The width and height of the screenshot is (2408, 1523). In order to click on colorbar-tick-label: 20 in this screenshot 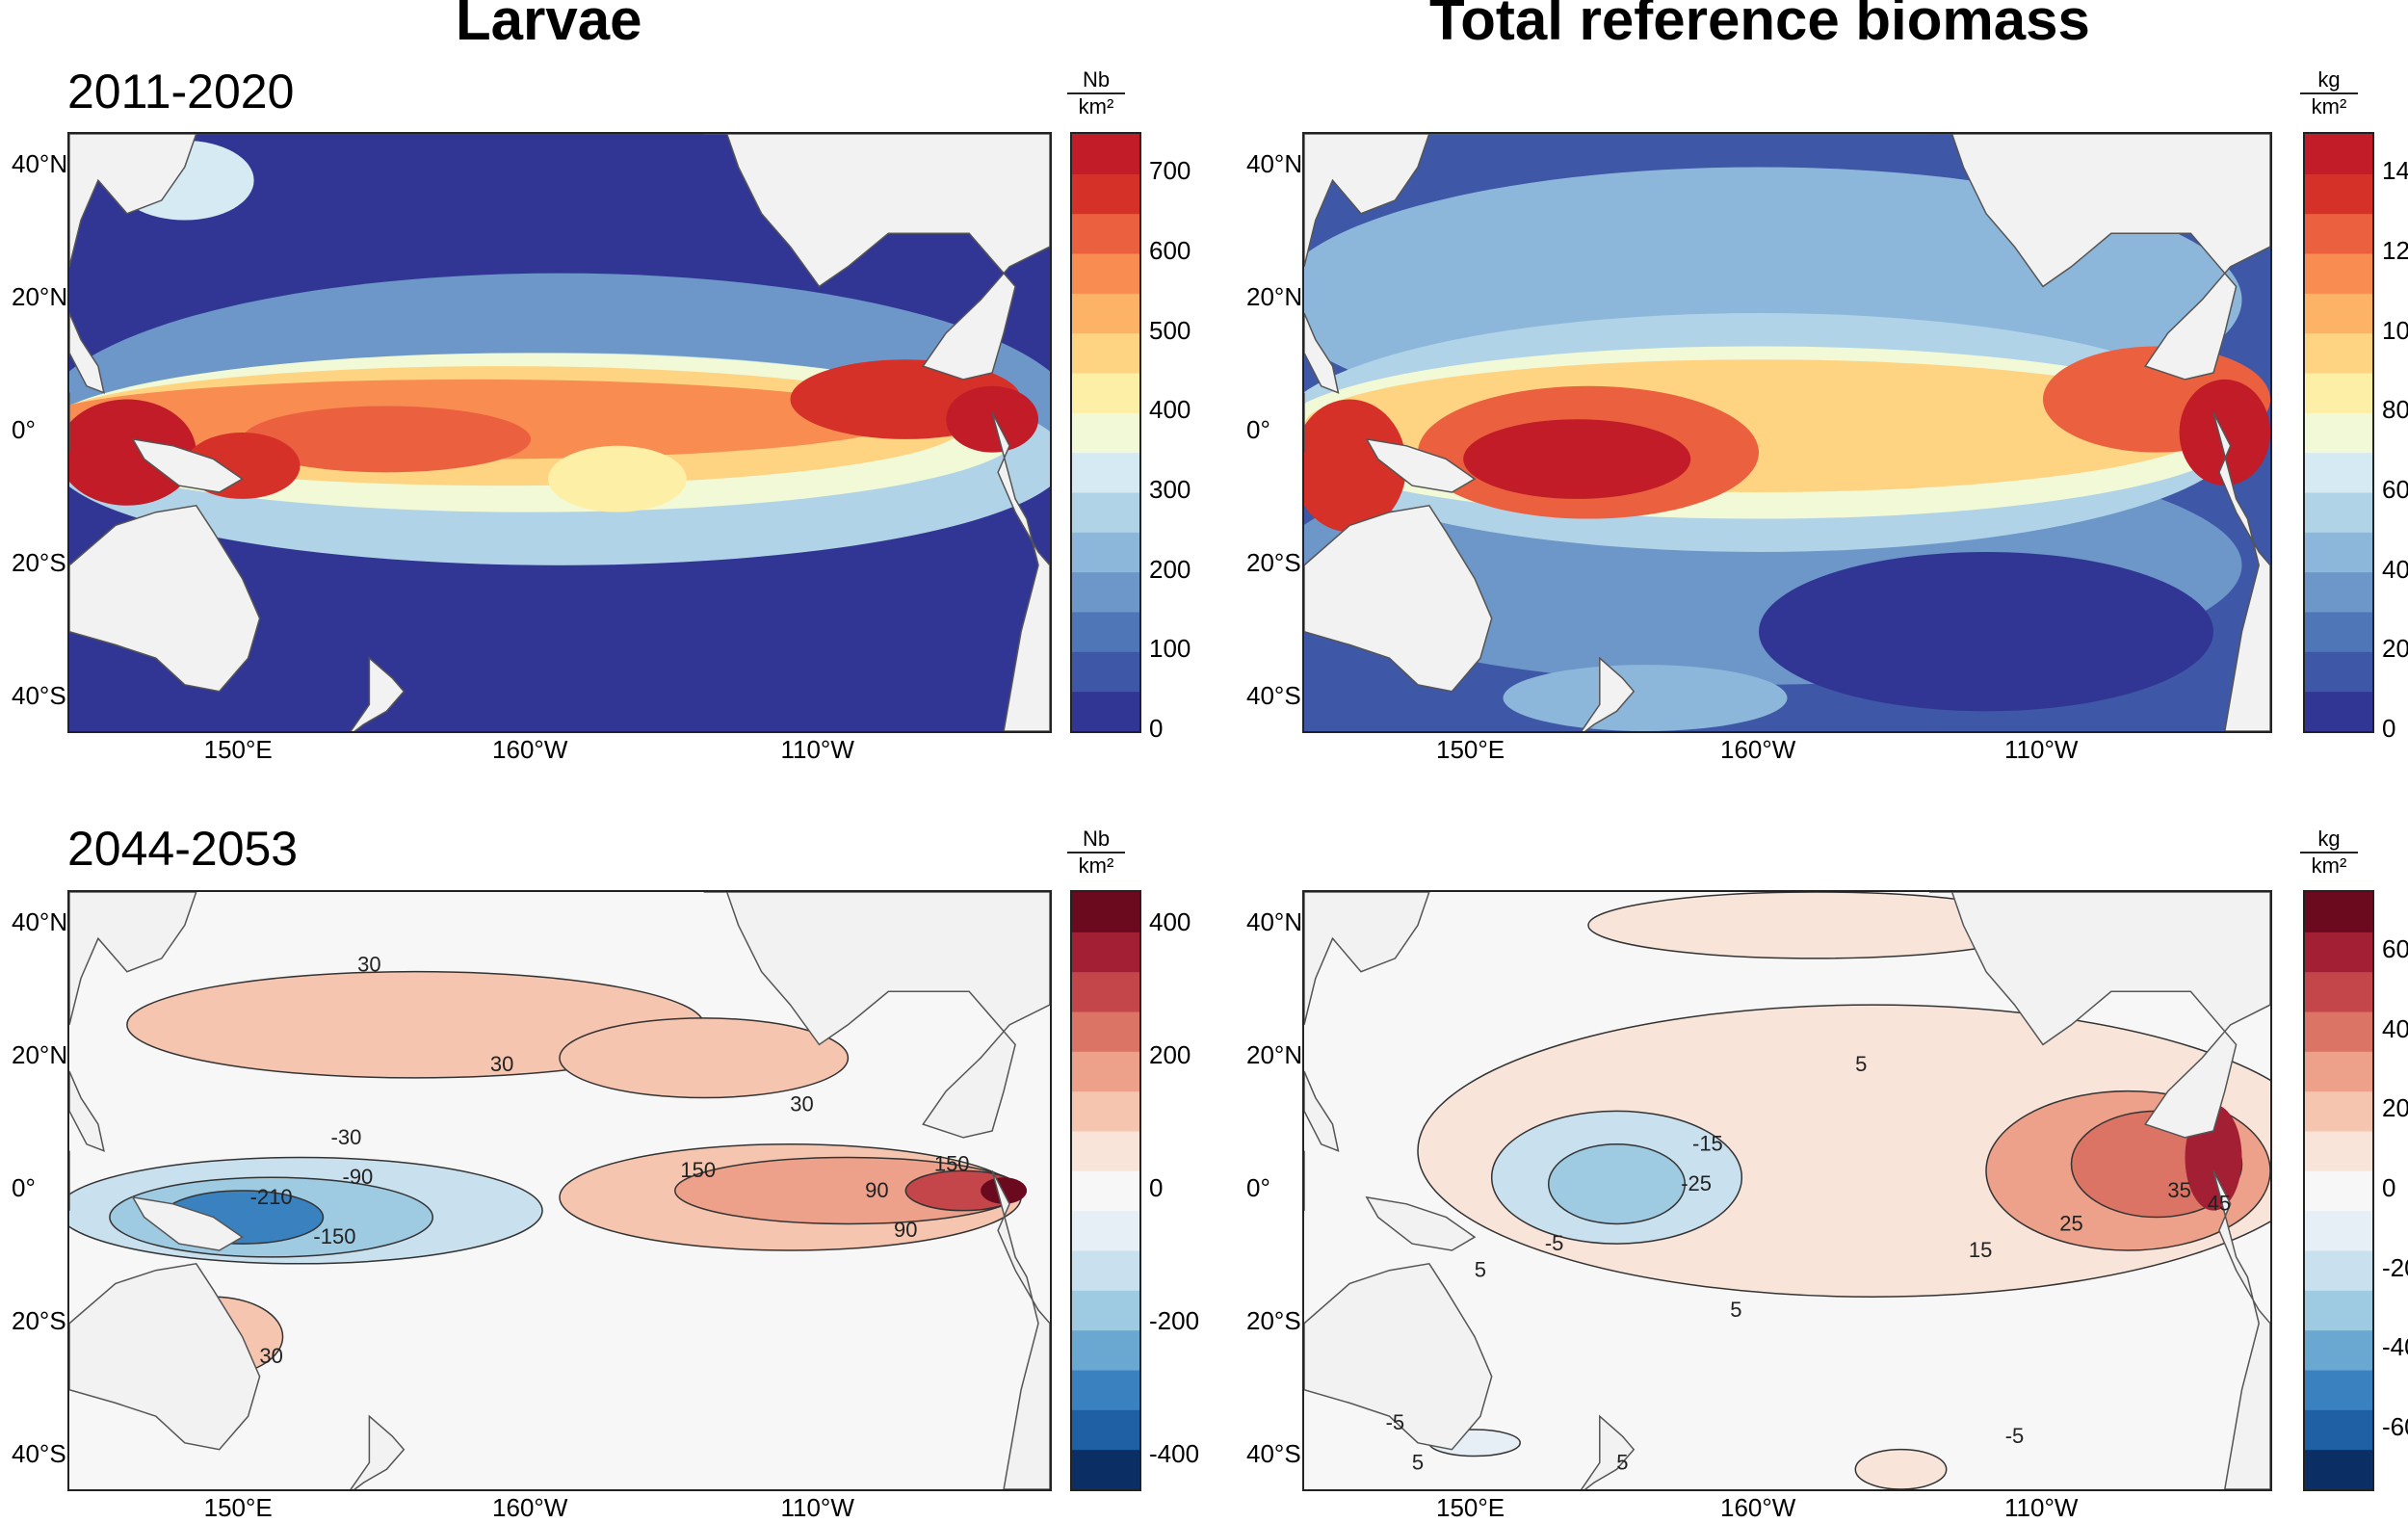, I will do `click(2395, 1108)`.